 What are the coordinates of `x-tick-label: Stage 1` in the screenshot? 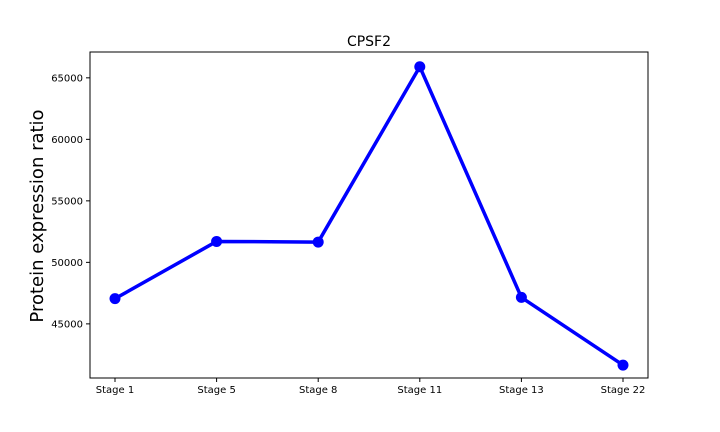 It's located at (115, 390).